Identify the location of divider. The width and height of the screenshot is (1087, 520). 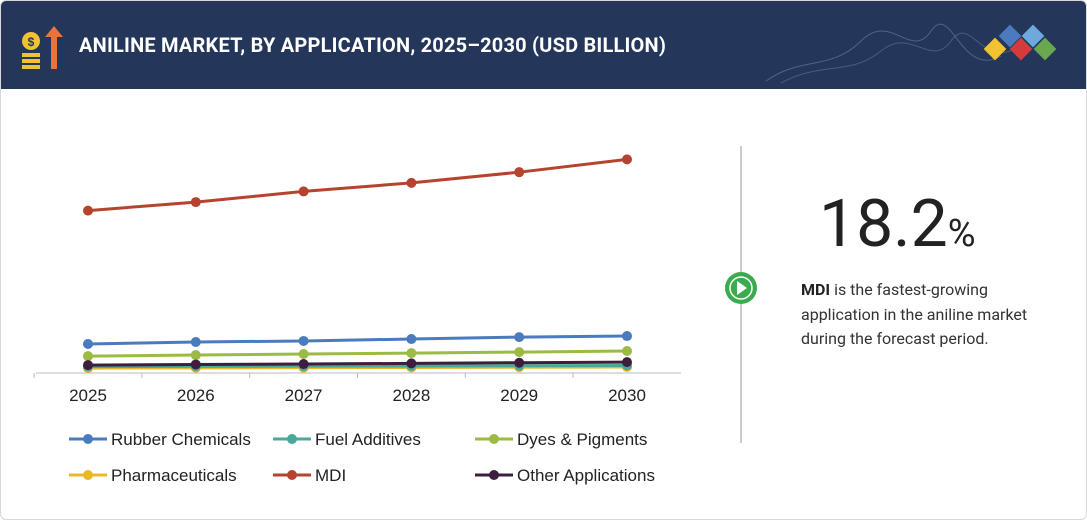
(741, 294).